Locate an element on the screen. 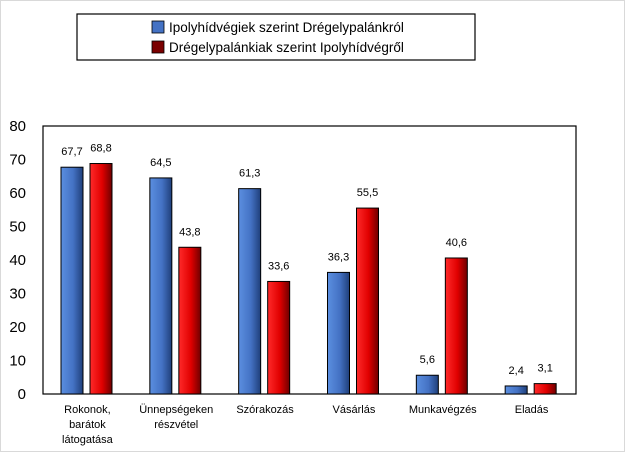 This screenshot has height=456, width=625. y-tick-label: 20 is located at coordinates (17, 327).